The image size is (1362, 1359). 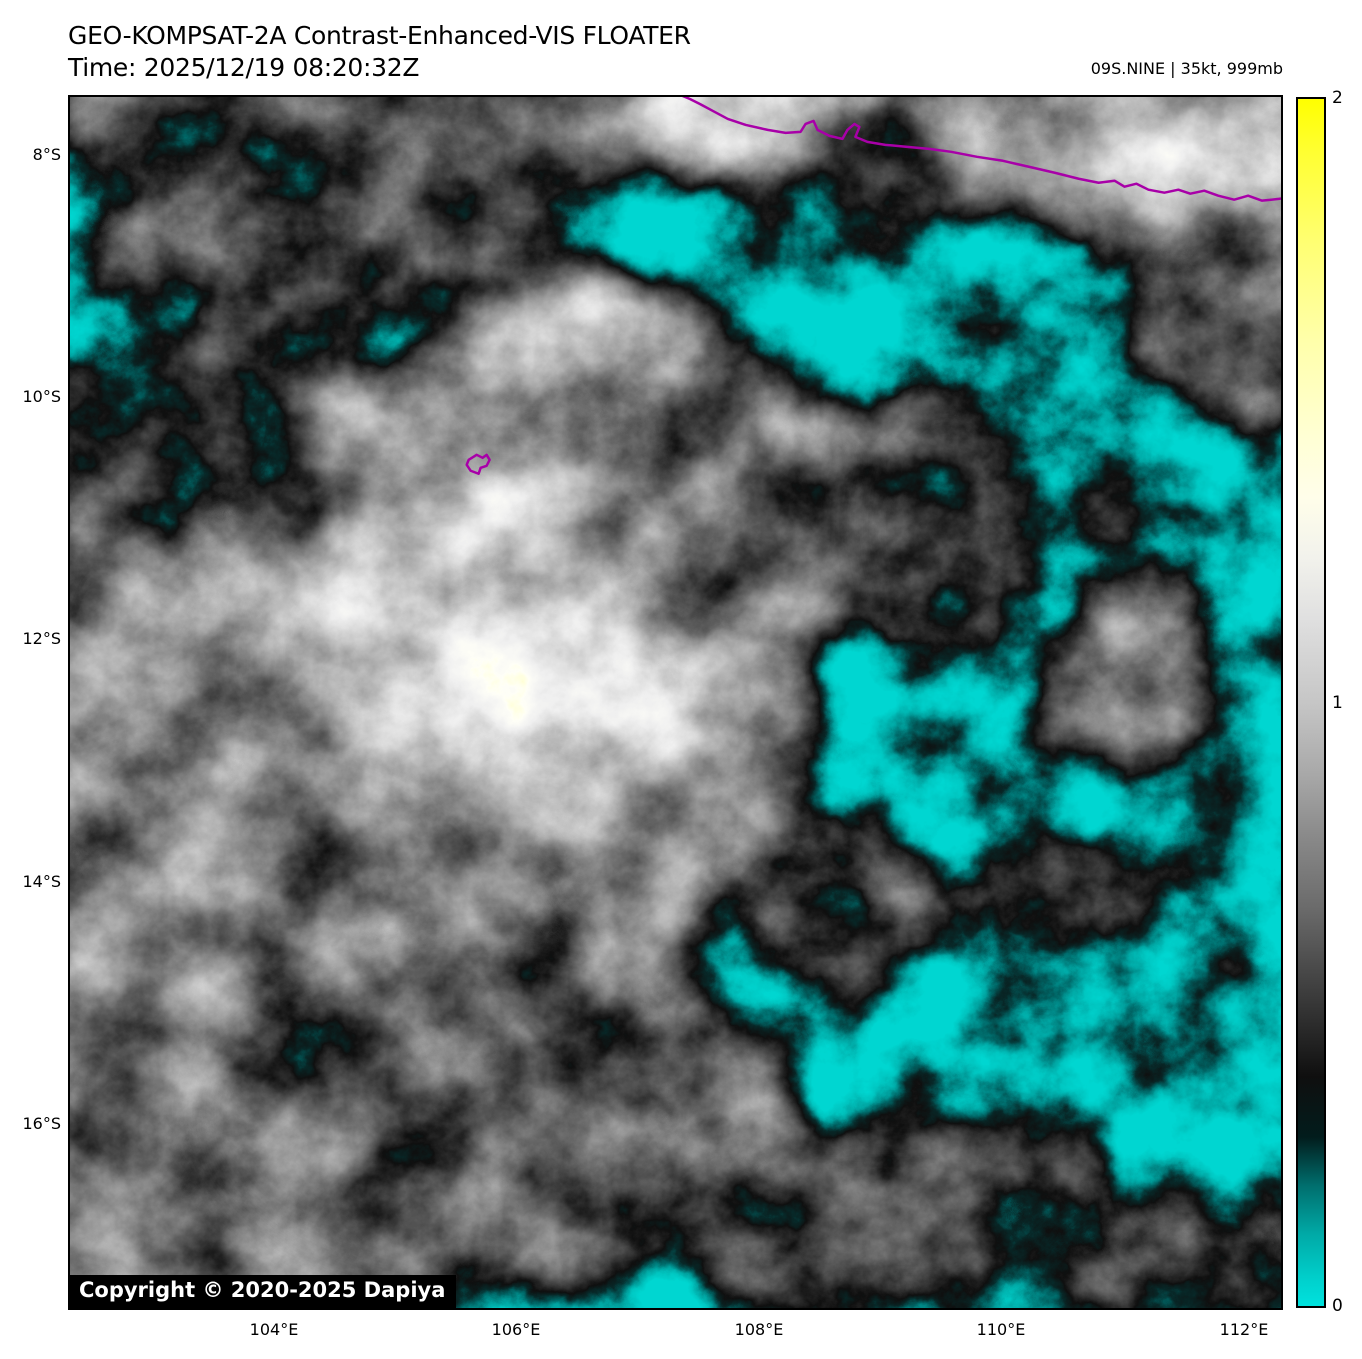 What do you see at coordinates (41, 881) in the screenshot?
I see `lat-tick-label: 14°S` at bounding box center [41, 881].